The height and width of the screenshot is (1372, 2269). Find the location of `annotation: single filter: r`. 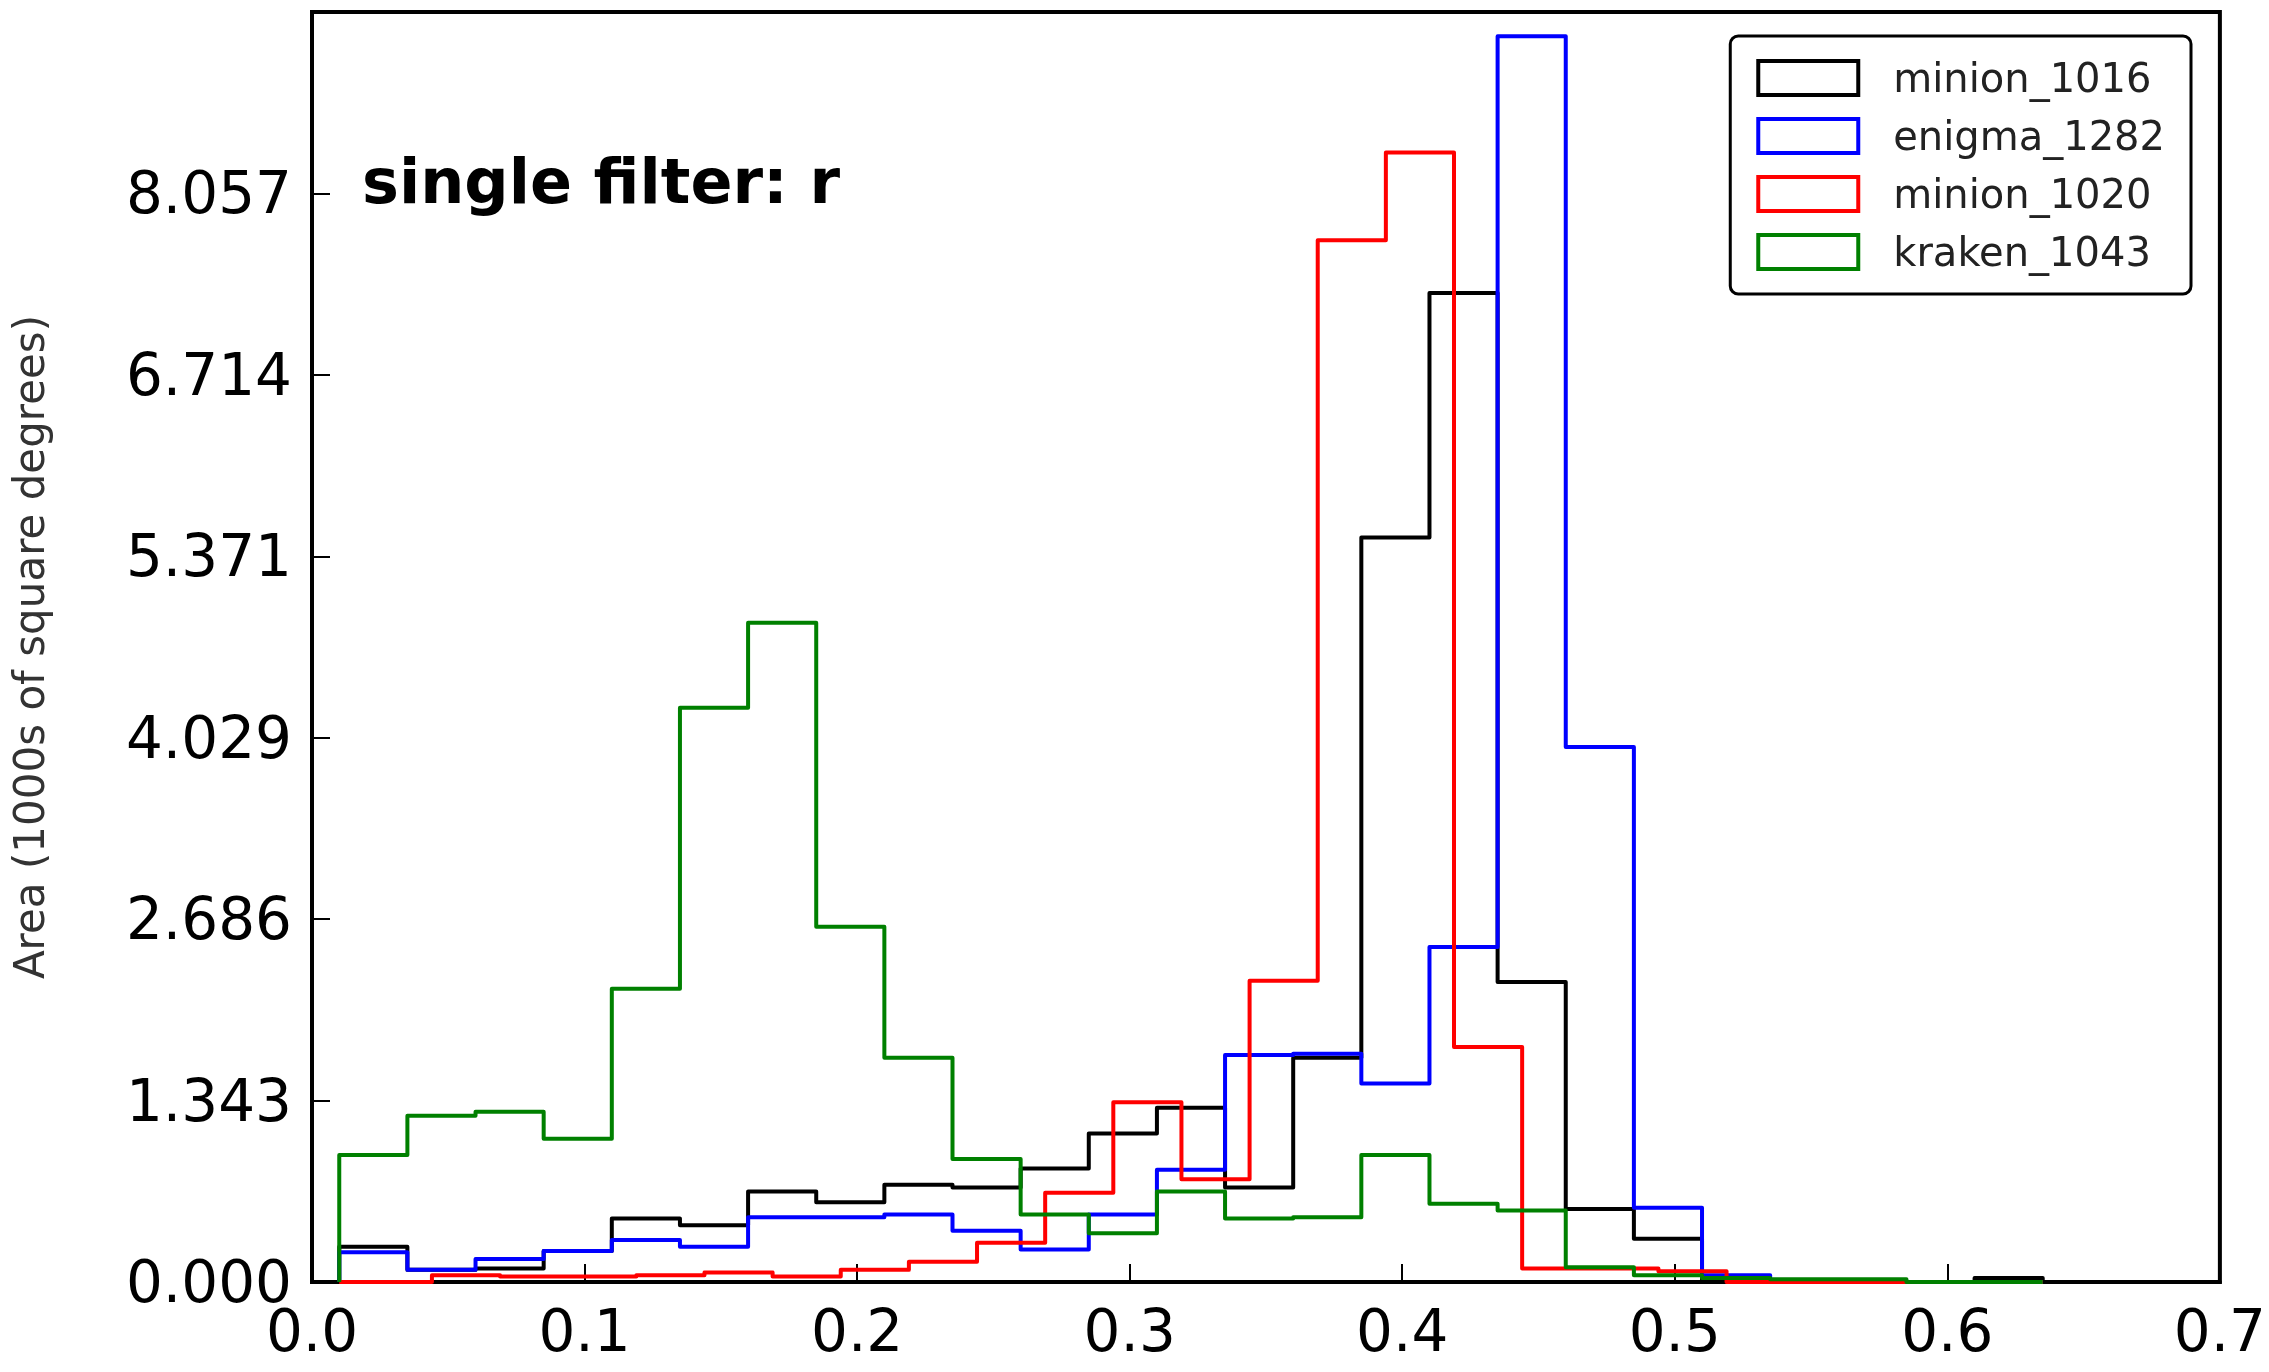

annotation: single filter: r is located at coordinates (601, 181).